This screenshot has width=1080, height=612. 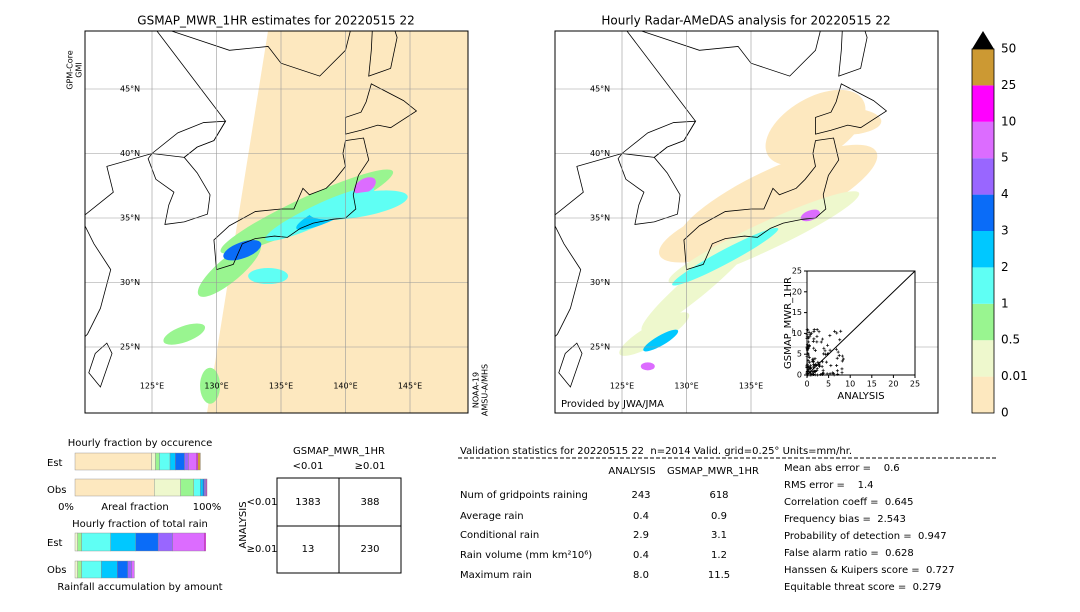 What do you see at coordinates (134, 507) in the screenshot?
I see `axis-label: Areal fraction` at bounding box center [134, 507].